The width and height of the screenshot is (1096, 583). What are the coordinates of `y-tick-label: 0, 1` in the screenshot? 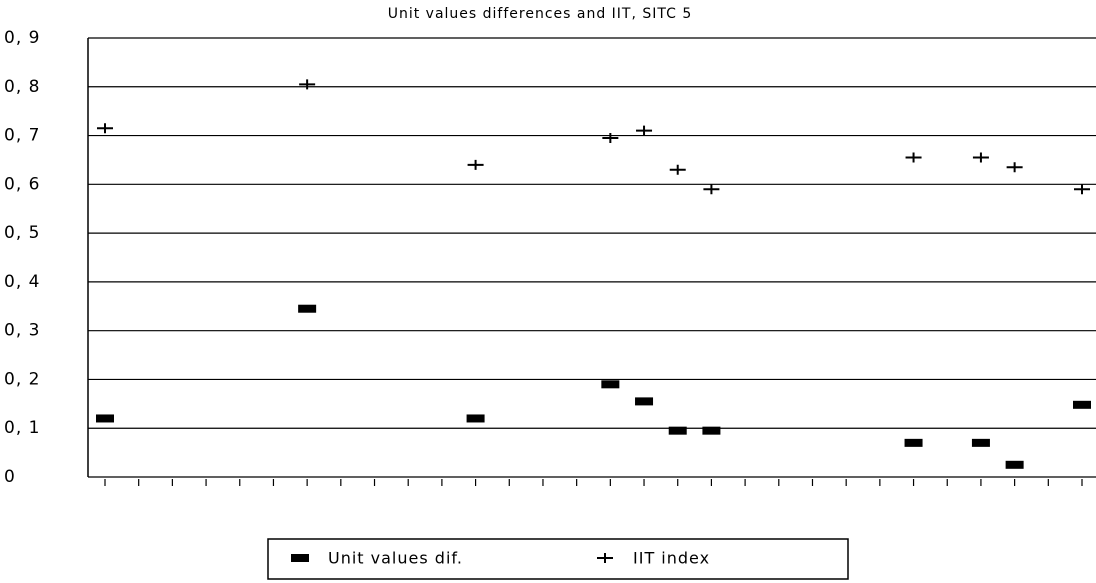 It's located at (22, 428).